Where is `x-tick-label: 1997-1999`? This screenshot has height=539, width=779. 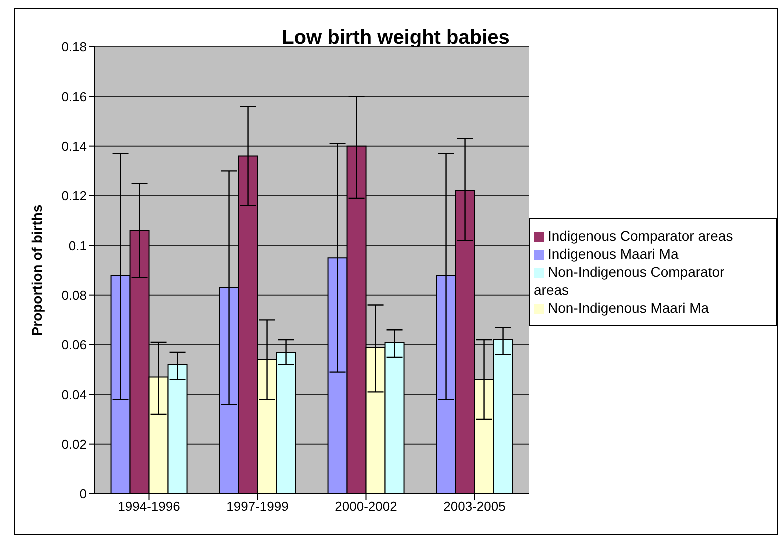
x-tick-label: 1997-1999 is located at coordinates (257, 506).